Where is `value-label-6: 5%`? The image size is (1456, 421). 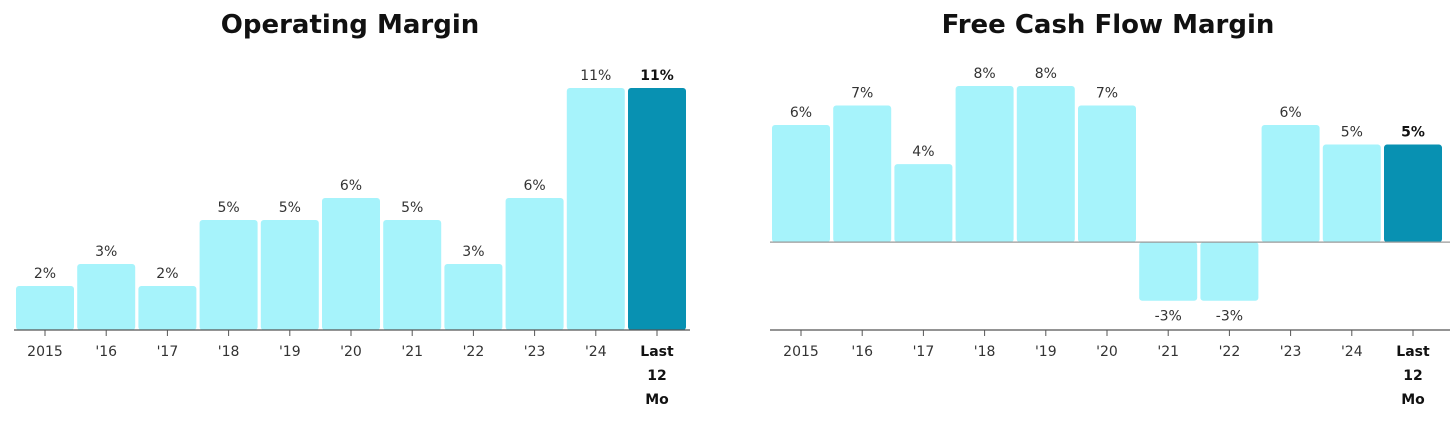
value-label-6: 5% is located at coordinates (412, 208).